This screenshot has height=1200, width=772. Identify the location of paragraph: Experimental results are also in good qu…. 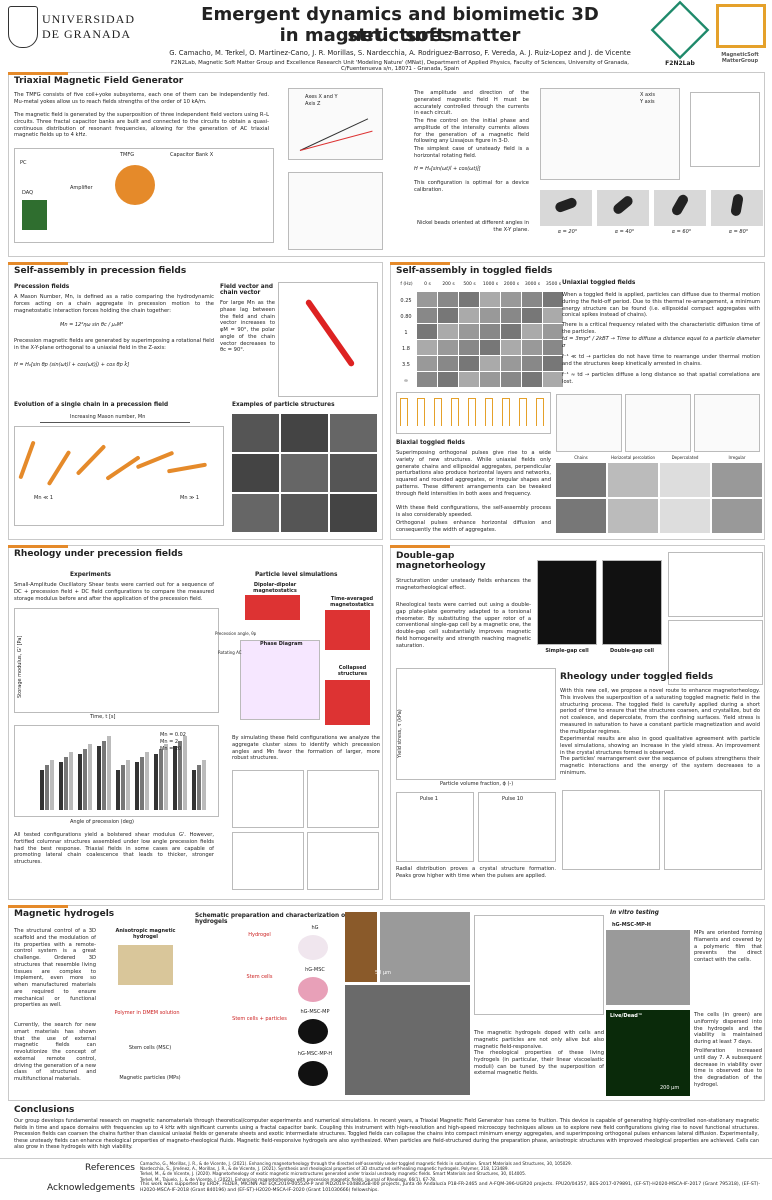
(660, 746).